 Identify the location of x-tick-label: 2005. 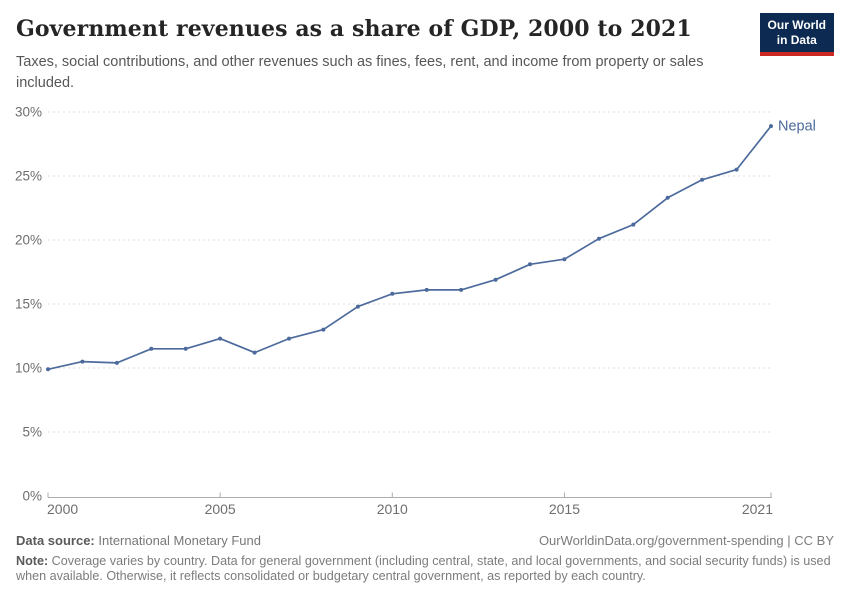
(220, 509).